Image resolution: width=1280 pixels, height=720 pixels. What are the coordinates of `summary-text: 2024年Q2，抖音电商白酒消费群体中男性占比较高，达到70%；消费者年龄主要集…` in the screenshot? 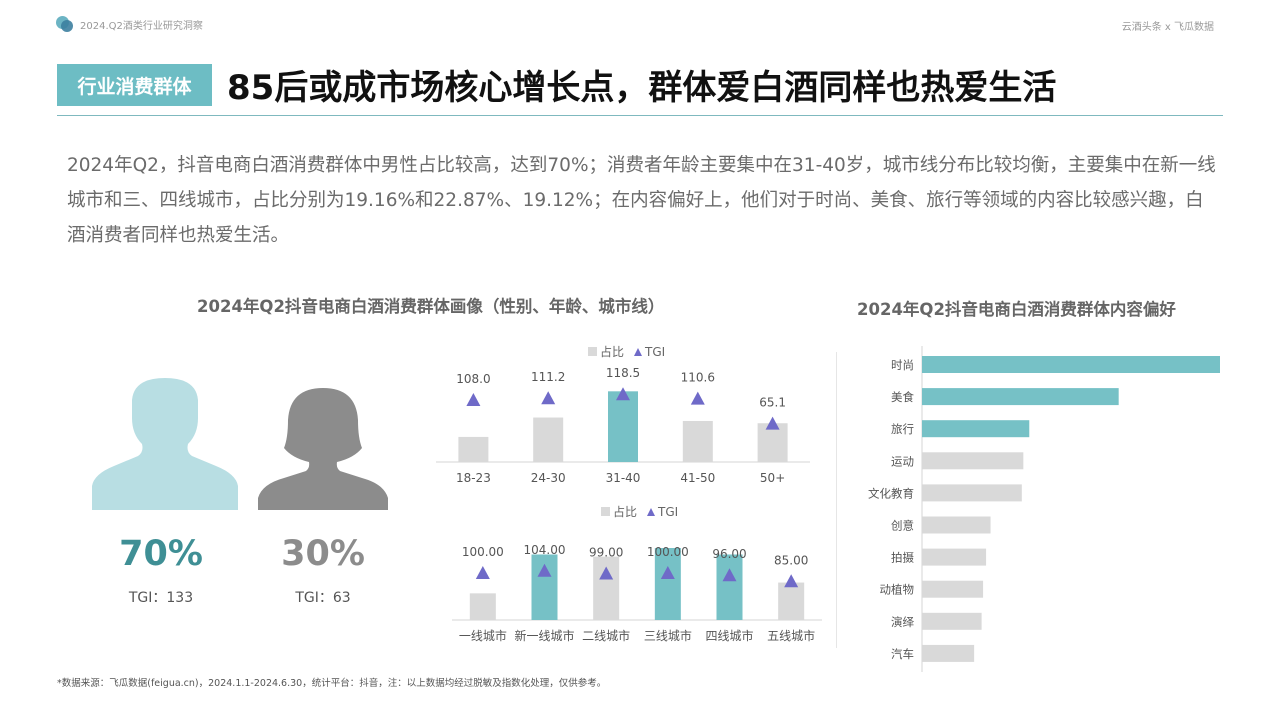 It's located at (641, 200).